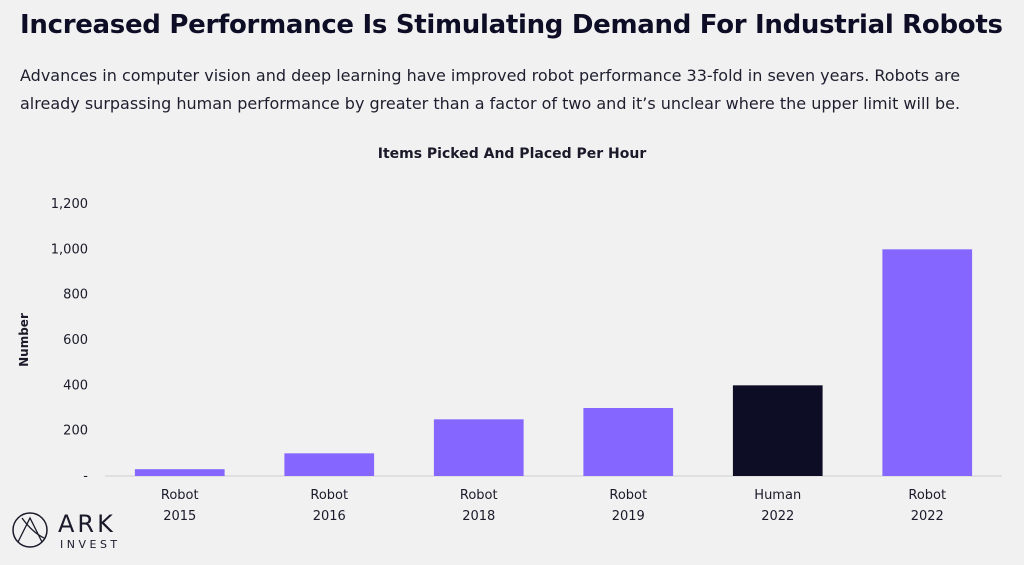 Image resolution: width=1024 pixels, height=565 pixels. What do you see at coordinates (628, 516) in the screenshot?
I see `x-tick-year: 2019` at bounding box center [628, 516].